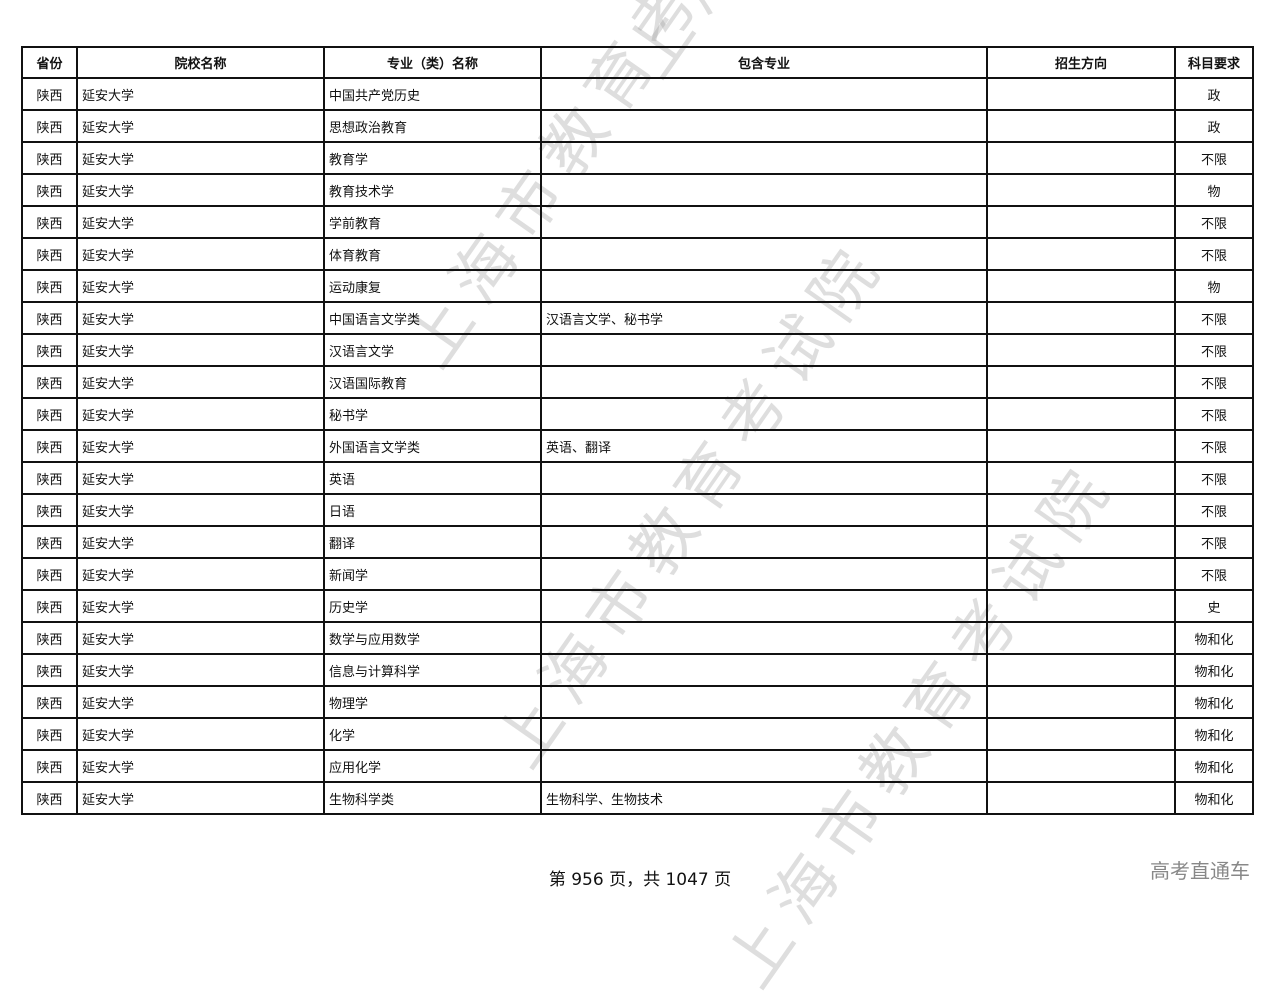 The width and height of the screenshot is (1280, 1003). I want to click on table-cell: 中国语言文学类, so click(432, 318).